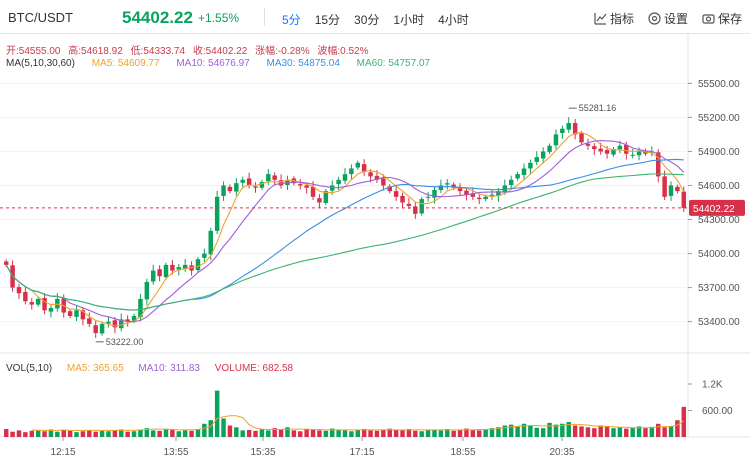  I want to click on tab-15min: 15分, so click(327, 20).